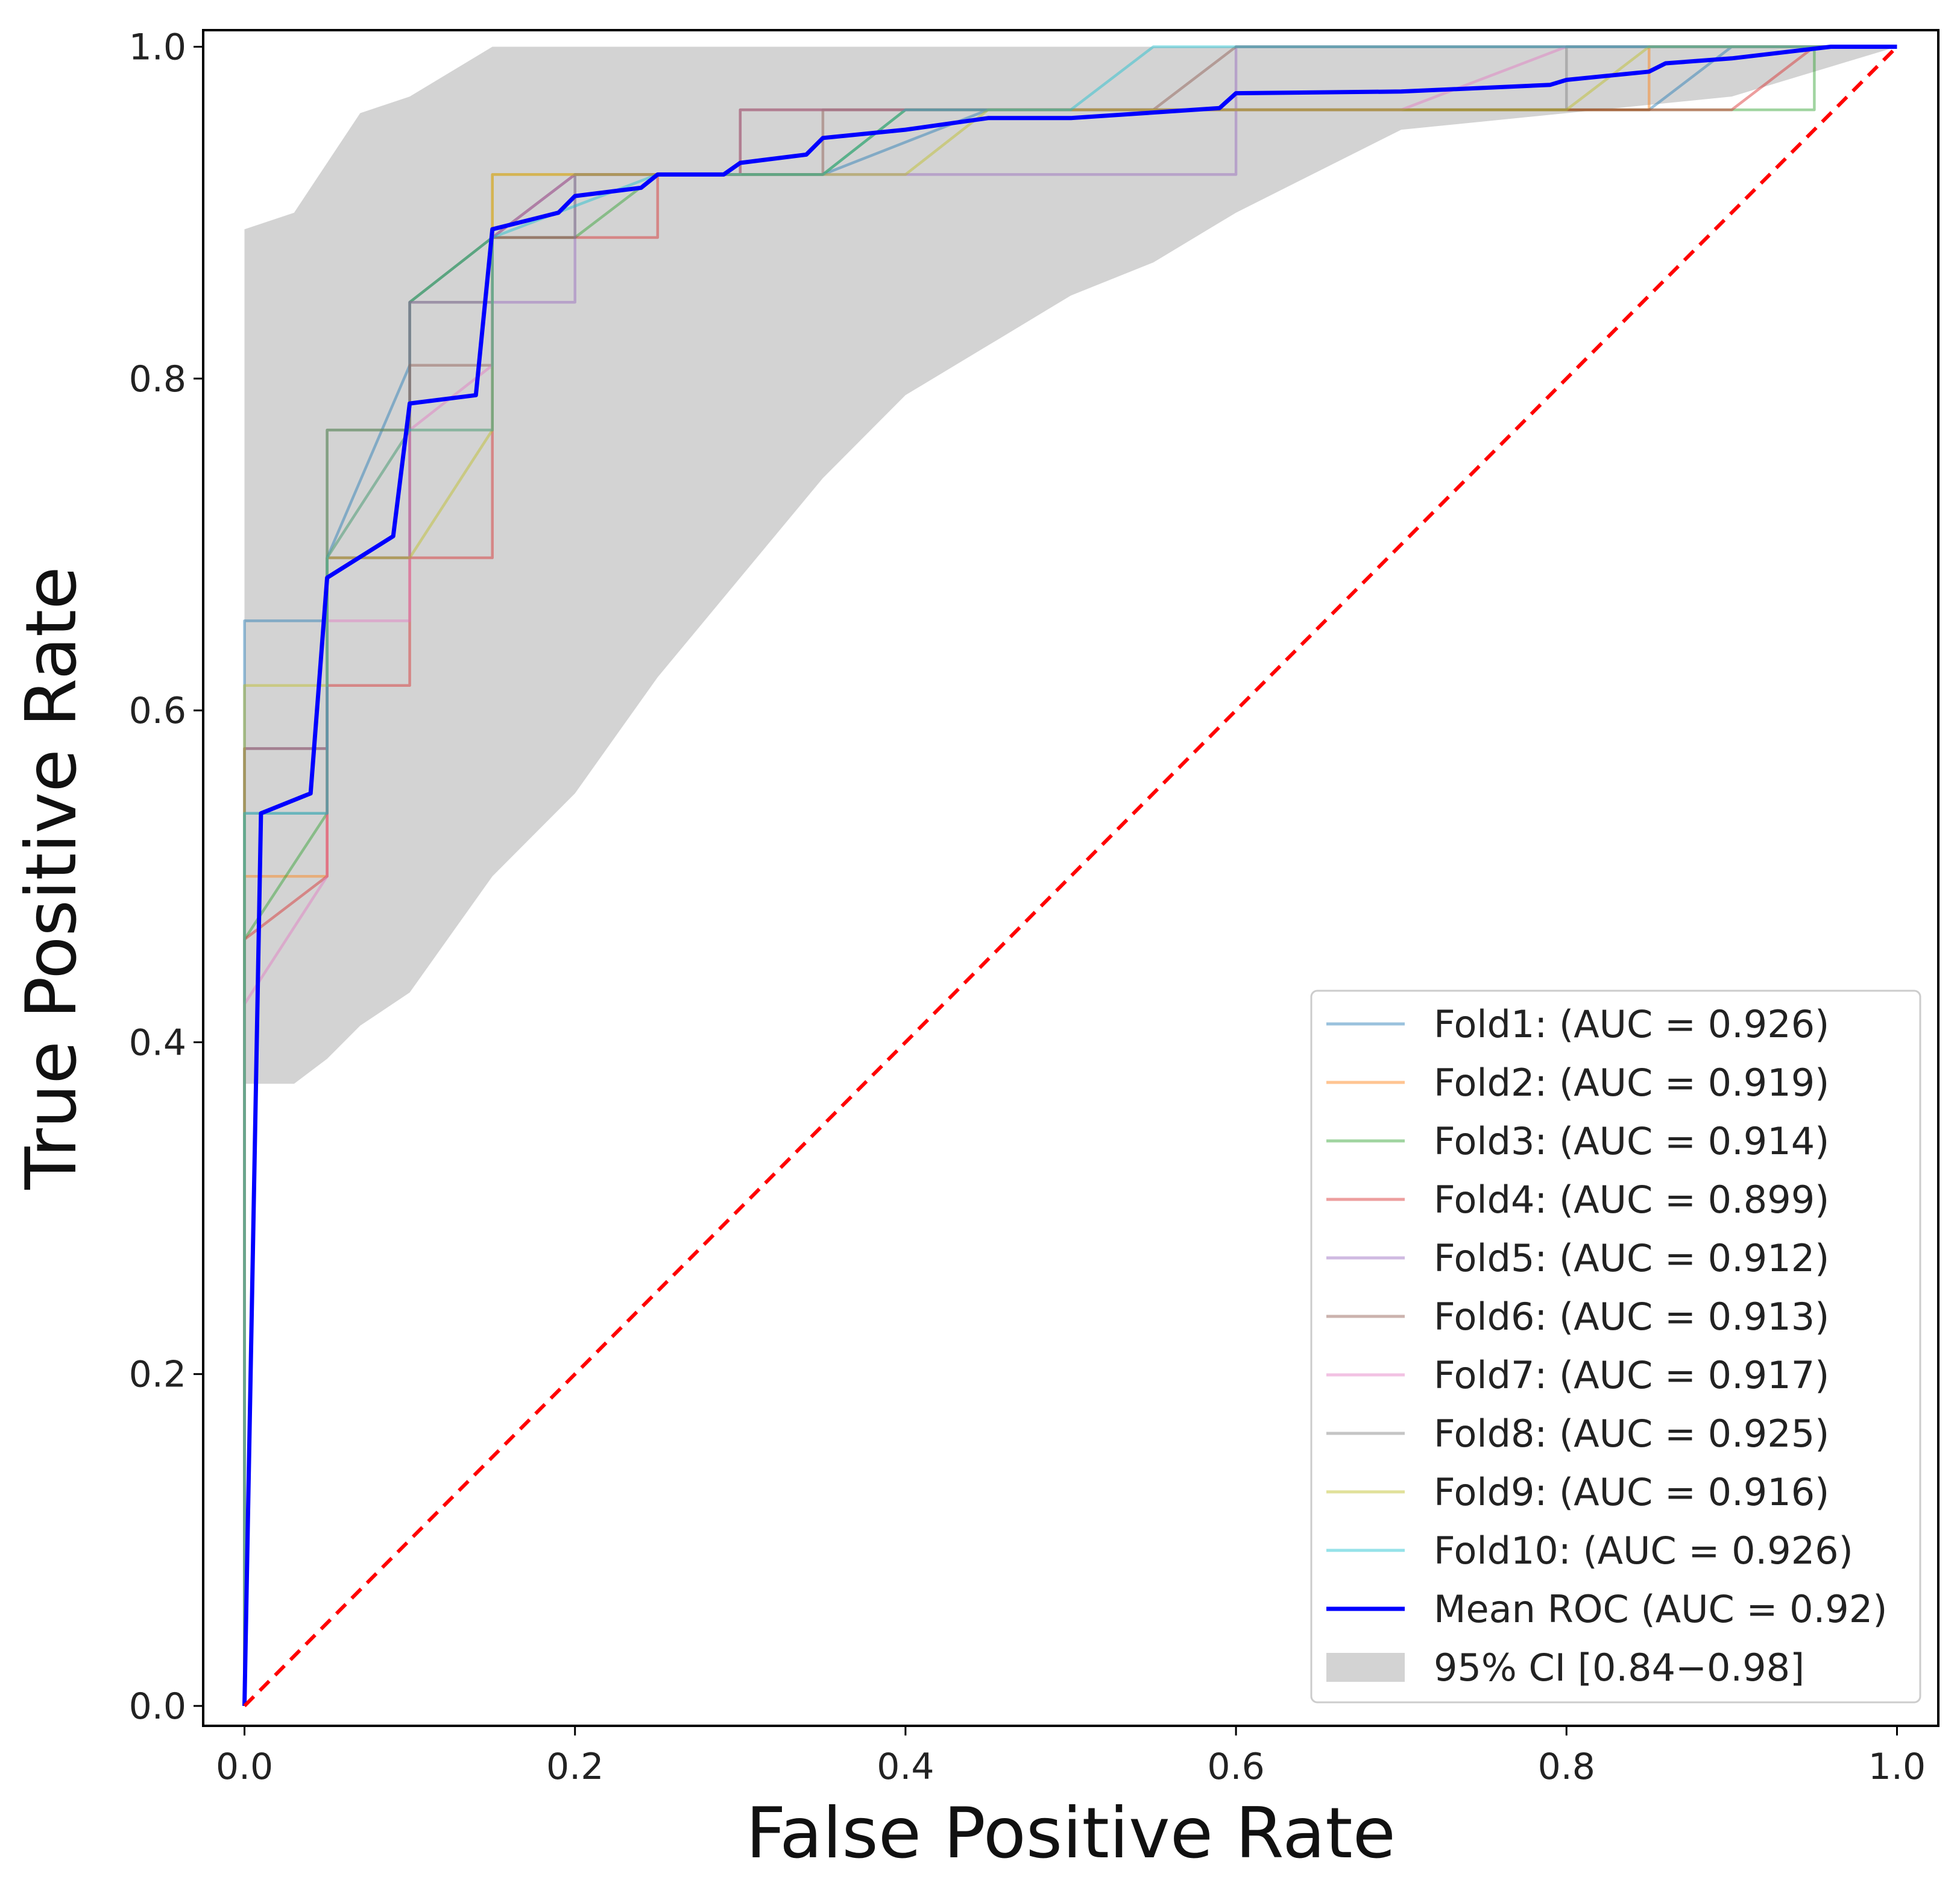 This screenshot has height=1879, width=1960. Describe the element at coordinates (1897, 1767) in the screenshot. I see `x-tick-label: 1.0` at that location.